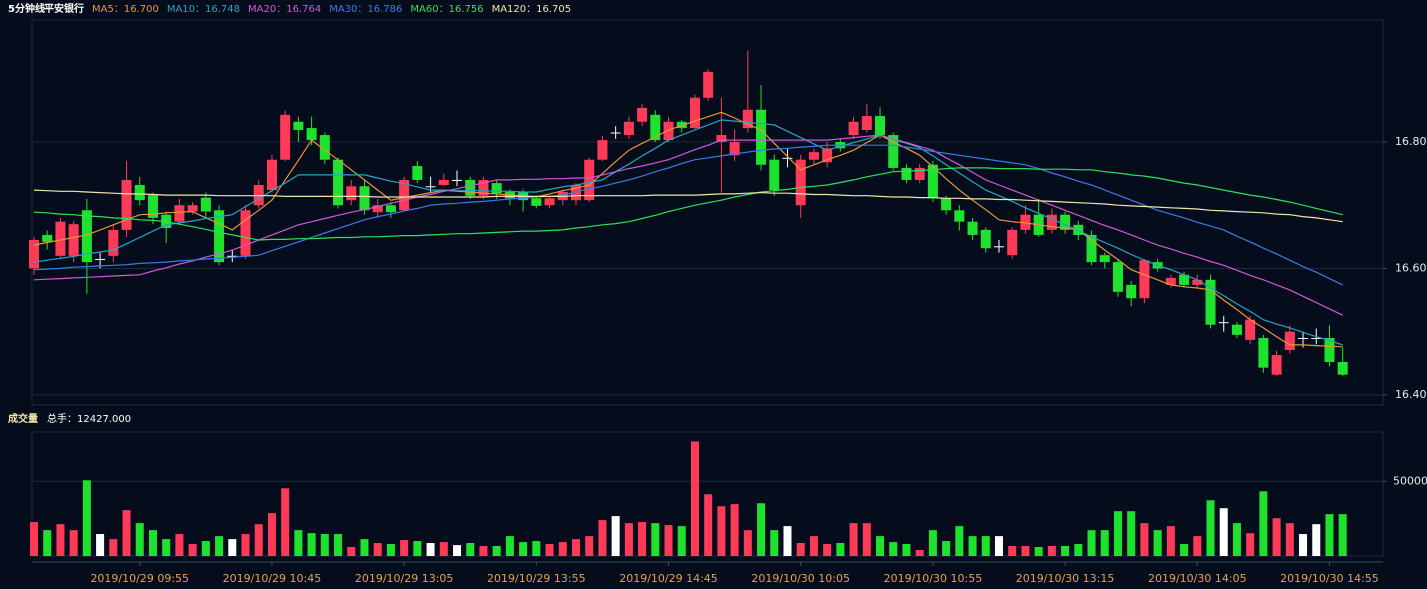 Image resolution: width=1427 pixels, height=589 pixels. Describe the element at coordinates (532, 9) in the screenshot. I see `legend-entry: MA120：16.705` at that location.